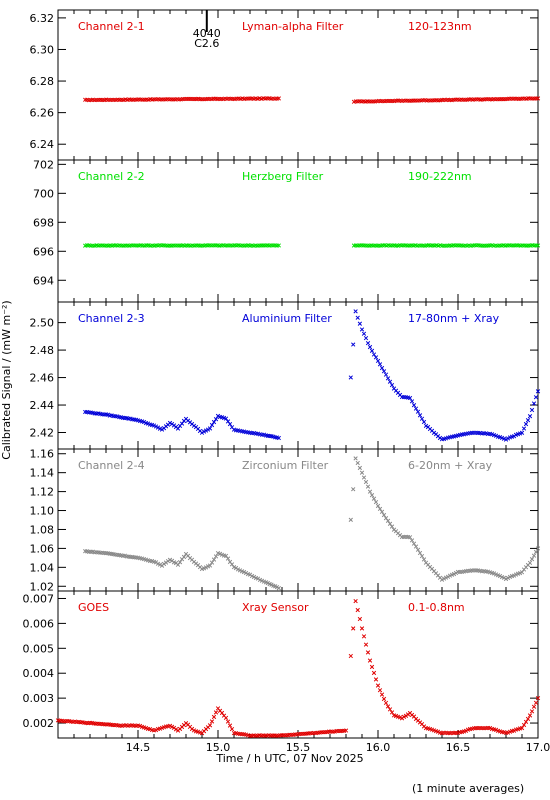  I want to click on panel-label: Channel 2-2, so click(111, 176).